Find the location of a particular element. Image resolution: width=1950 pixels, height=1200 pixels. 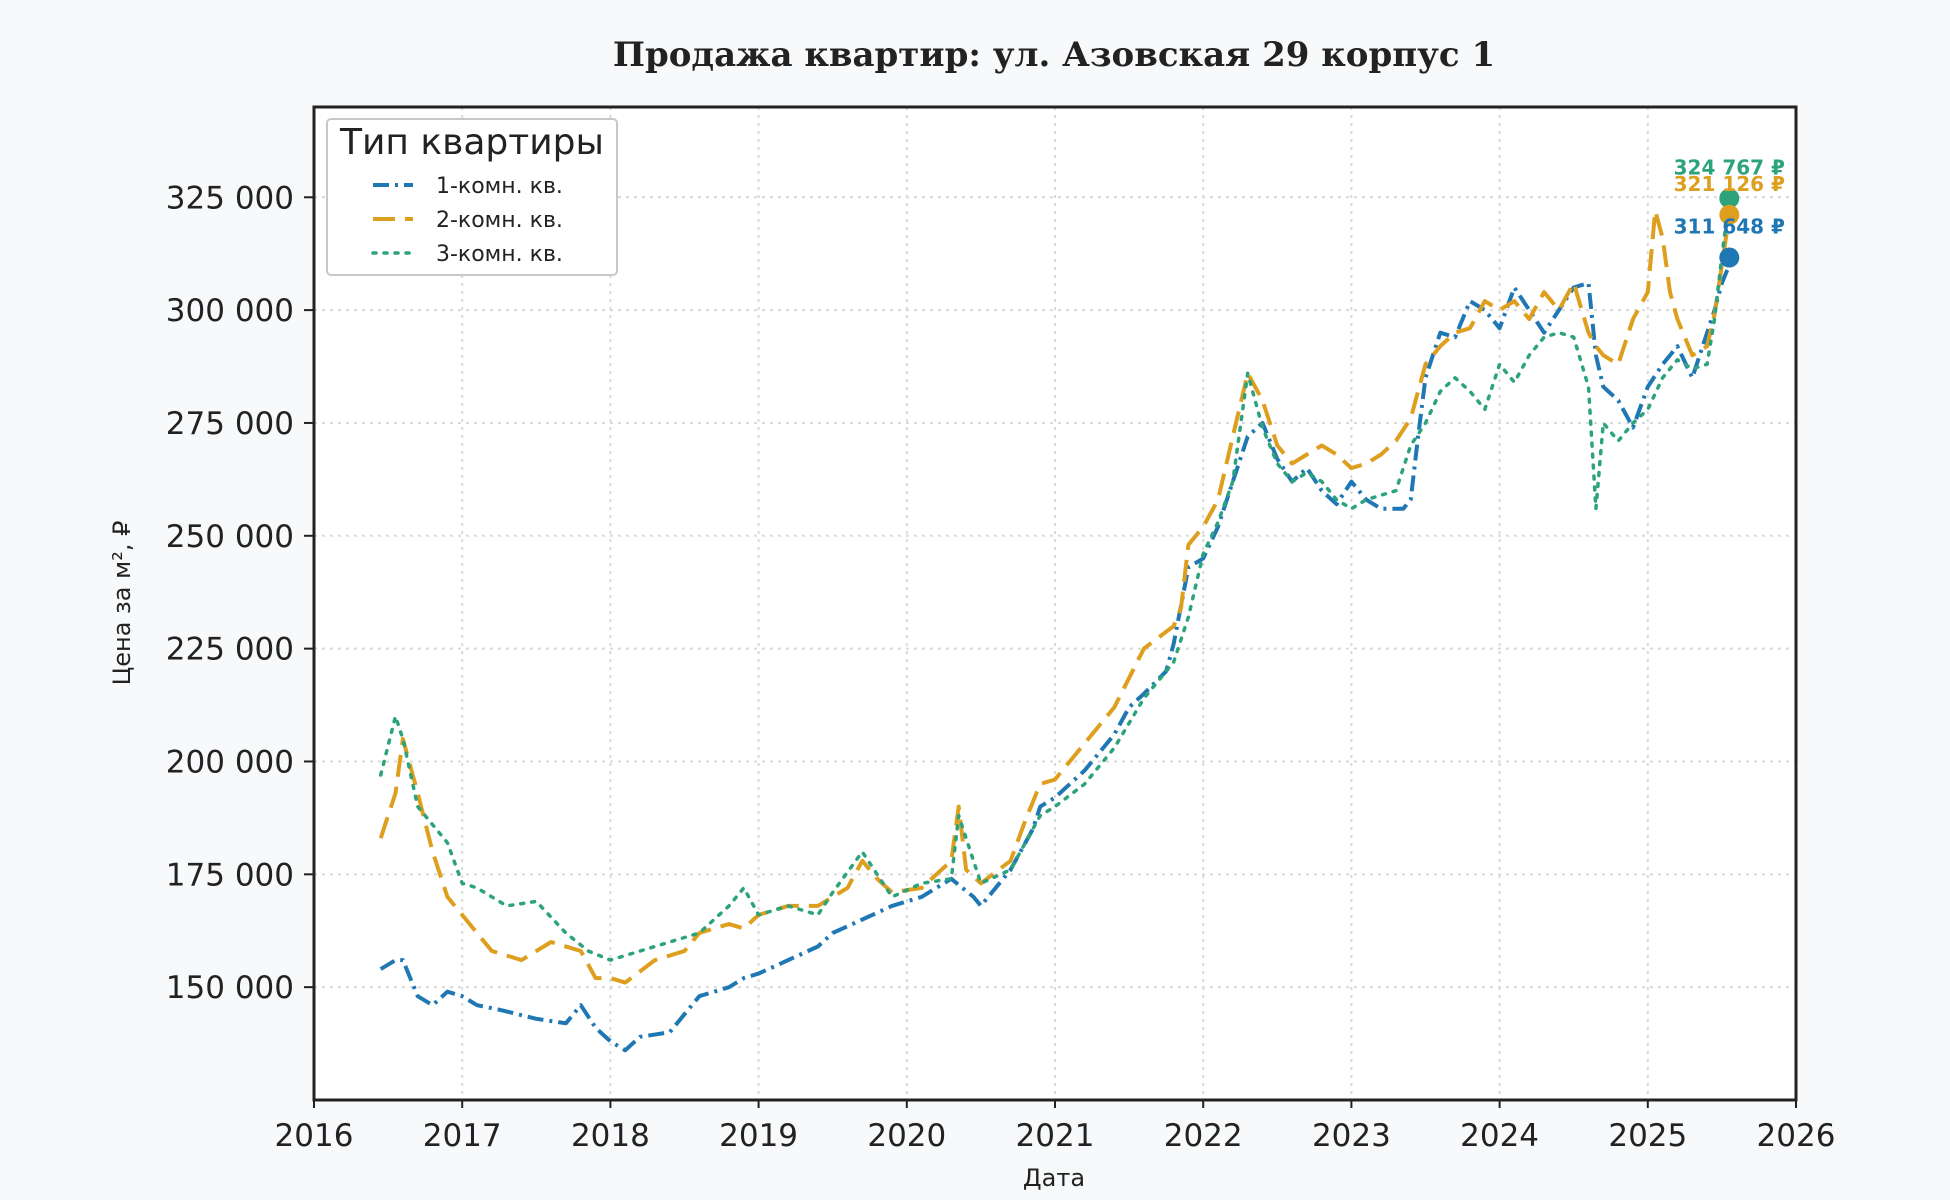

endpoint-layer: 324 767 ₽321 126 ₽ 311 648 ₽ is located at coordinates (1729, 211).